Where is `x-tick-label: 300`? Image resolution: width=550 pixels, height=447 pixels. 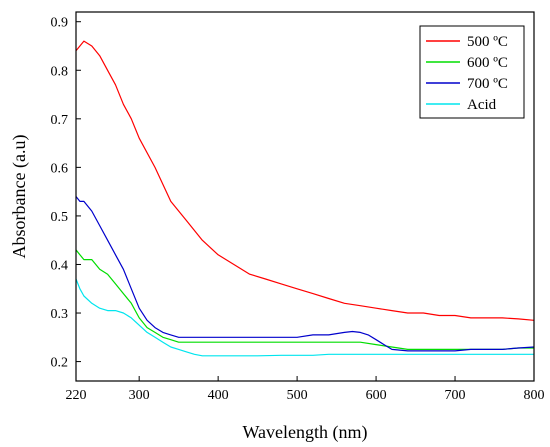 x-tick-label: 300 is located at coordinates (139, 395).